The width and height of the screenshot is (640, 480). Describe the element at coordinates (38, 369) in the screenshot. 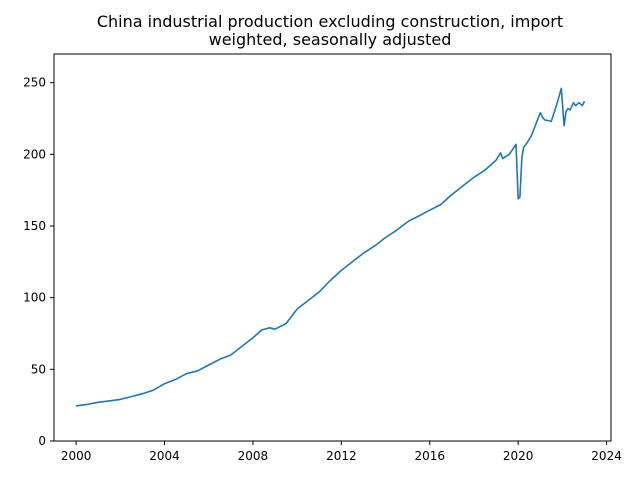

I see `y-tick-label: 50` at that location.